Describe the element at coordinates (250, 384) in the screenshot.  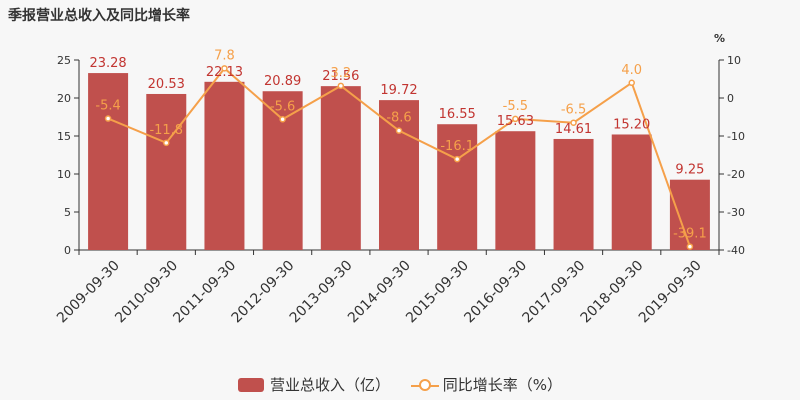
I see `bar-swatch-icon` at that location.